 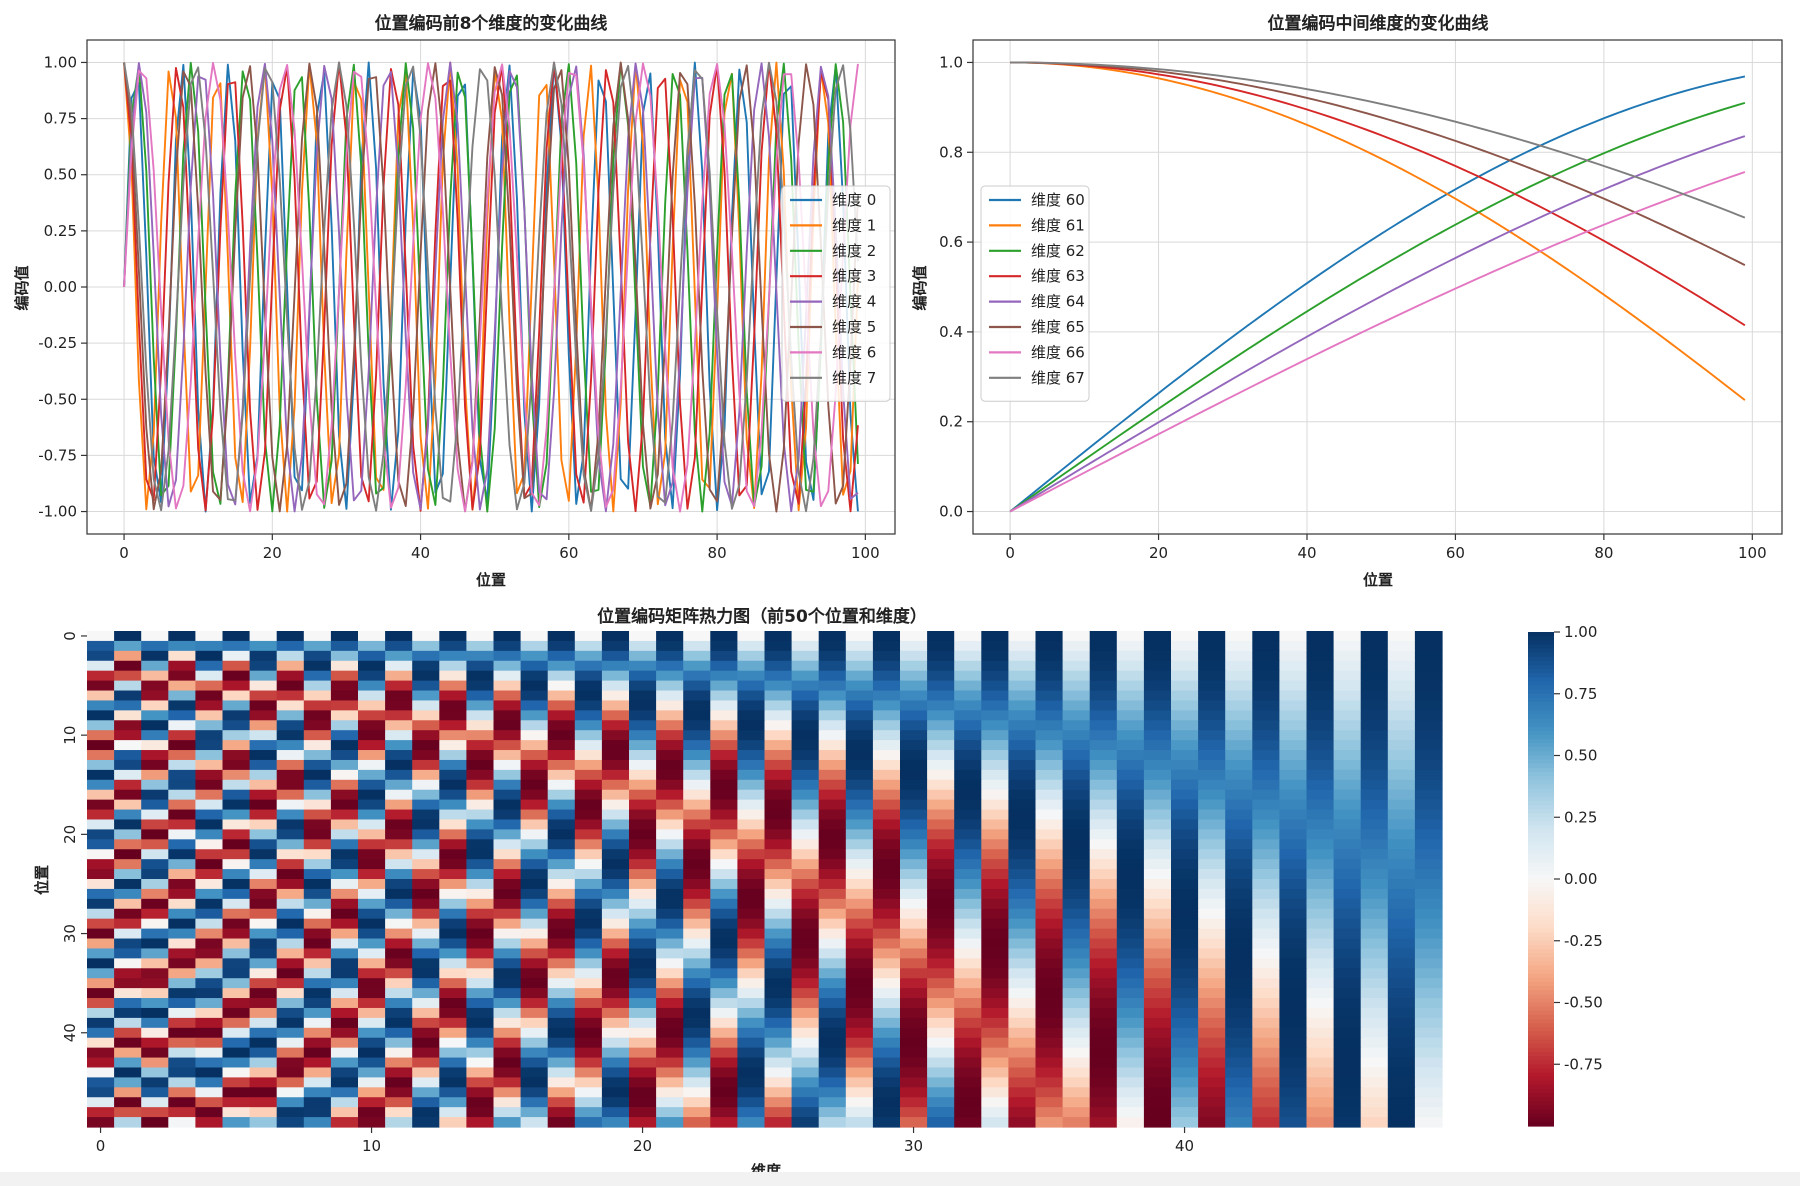 What do you see at coordinates (1580, 879) in the screenshot?
I see `colorbar-tick-label: 0.00` at bounding box center [1580, 879].